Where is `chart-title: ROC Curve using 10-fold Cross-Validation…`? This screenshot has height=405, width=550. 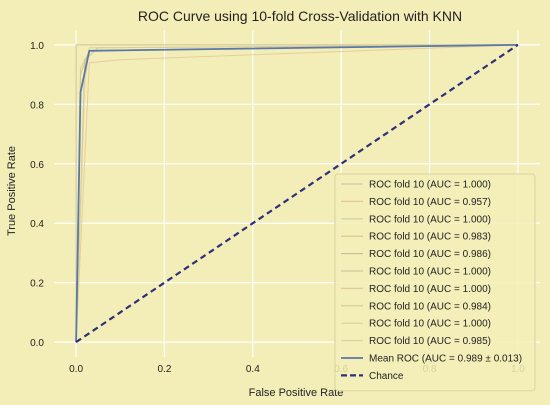 chart-title: ROC Curve using 10-fold Cross-Validation… is located at coordinates (300, 16).